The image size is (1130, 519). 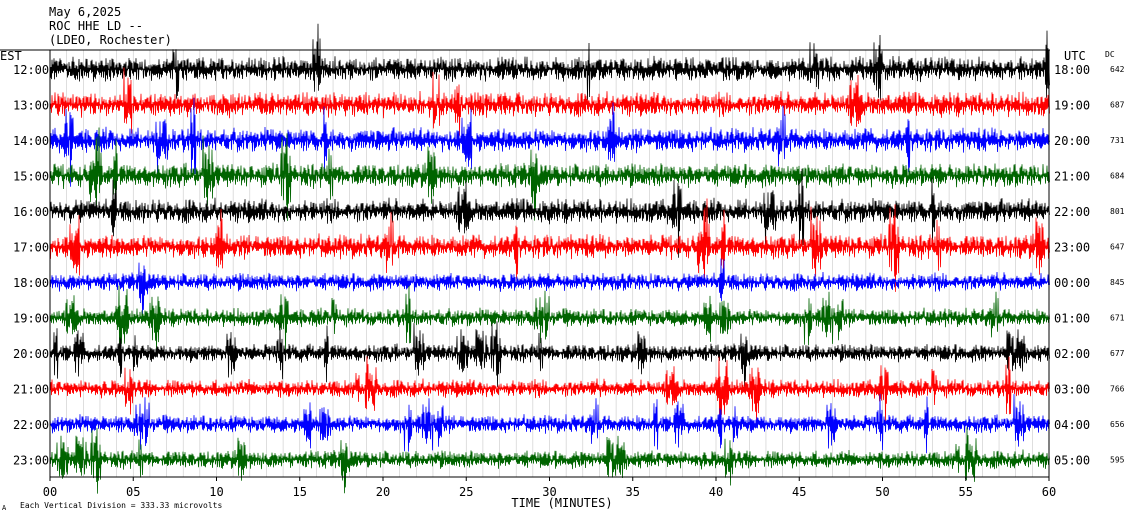 What do you see at coordinates (1072, 106) in the screenshot?
I see `utc-hour-label: 19:00` at bounding box center [1072, 106].